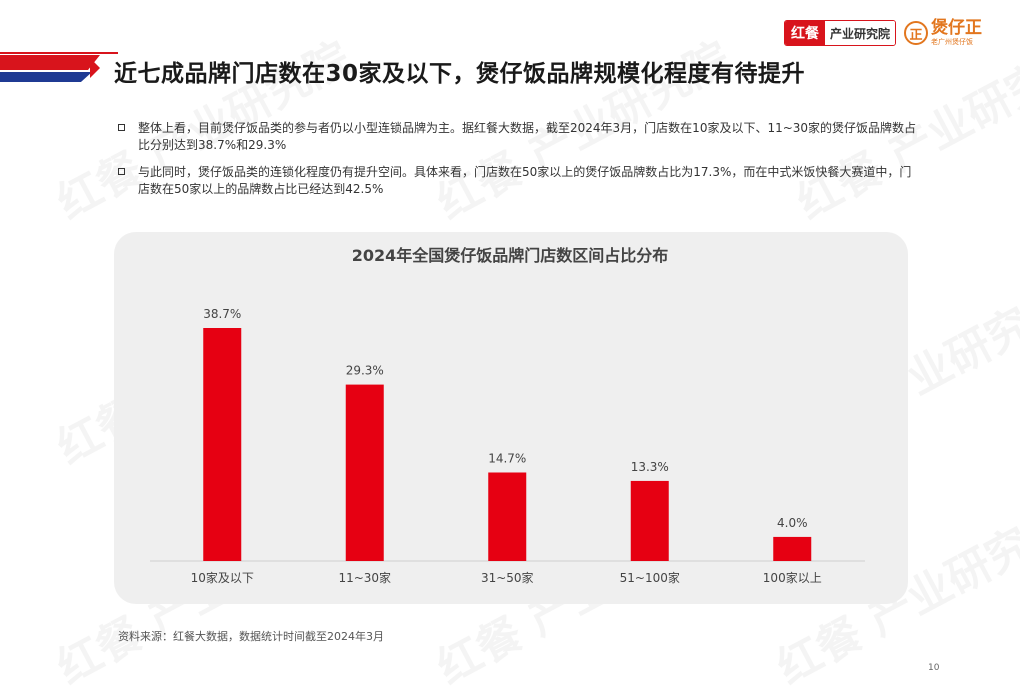  Describe the element at coordinates (50, 62) in the screenshot. I see `title-accent-red-stripe` at that location.